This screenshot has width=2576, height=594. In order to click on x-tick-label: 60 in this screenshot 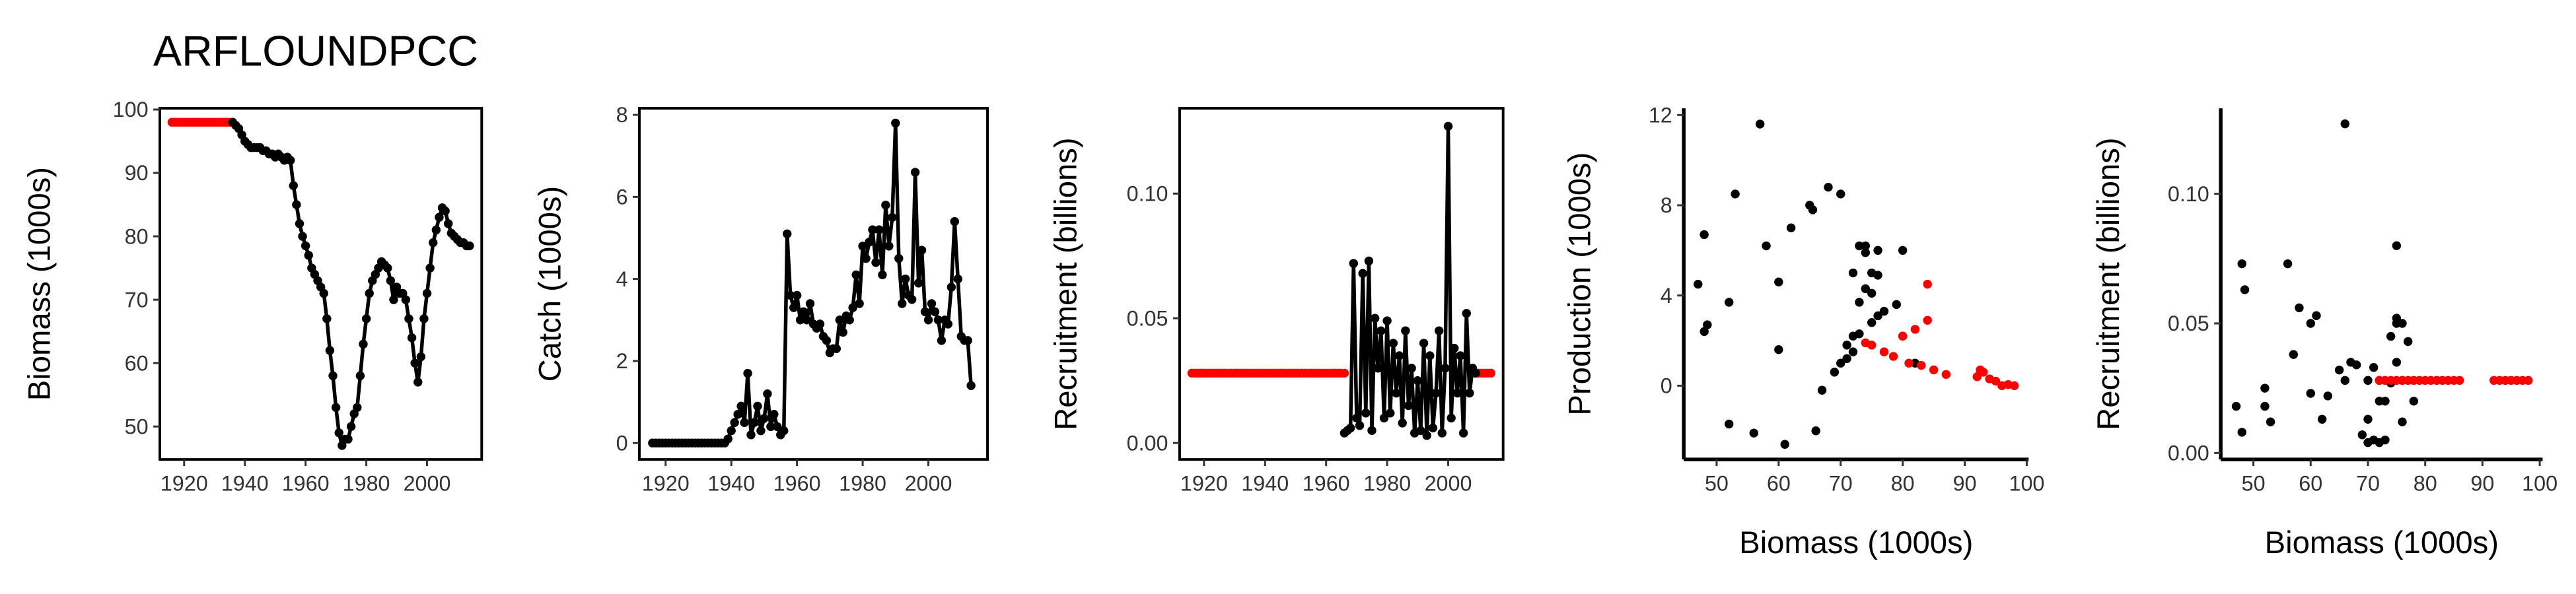, I will do `click(1779, 483)`.